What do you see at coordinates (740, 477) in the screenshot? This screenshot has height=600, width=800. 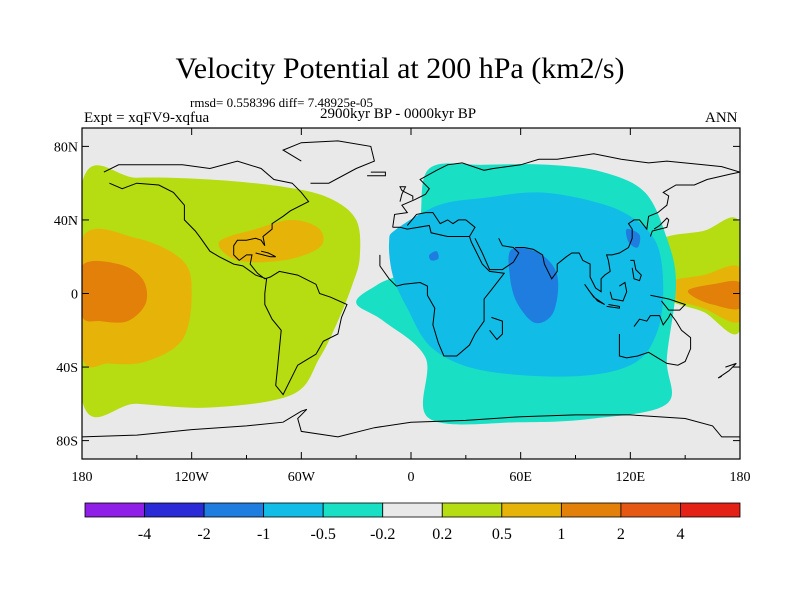 I see `x-tick-label-6: 180` at bounding box center [740, 477].